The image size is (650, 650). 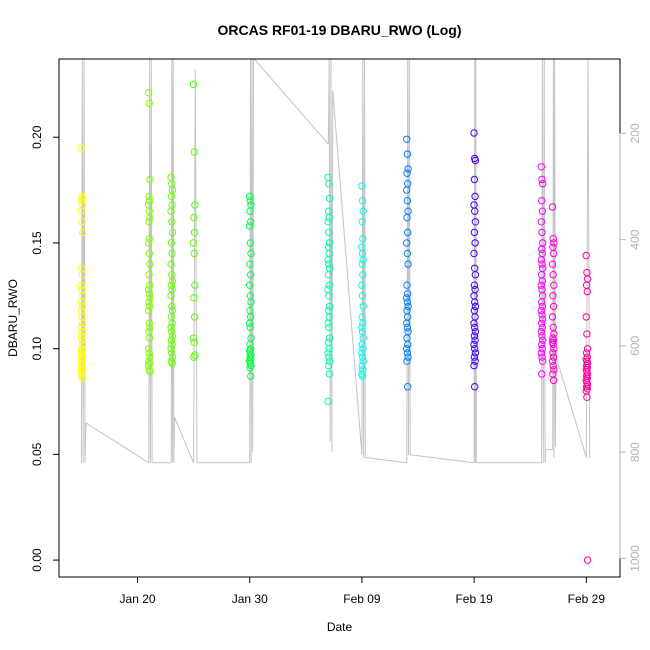 I want to click on chart-title: ORCAS RF01-19 DBARU_RWO (Log), so click(x=340, y=30).